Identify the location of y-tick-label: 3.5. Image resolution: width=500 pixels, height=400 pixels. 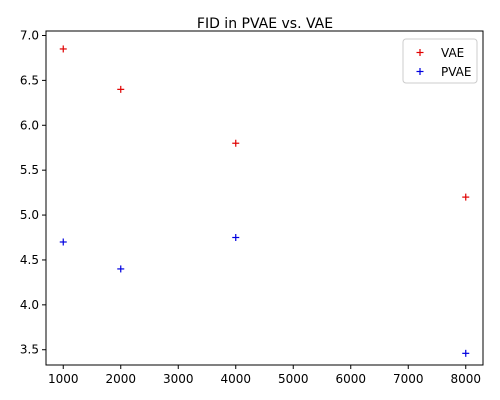
(29, 350).